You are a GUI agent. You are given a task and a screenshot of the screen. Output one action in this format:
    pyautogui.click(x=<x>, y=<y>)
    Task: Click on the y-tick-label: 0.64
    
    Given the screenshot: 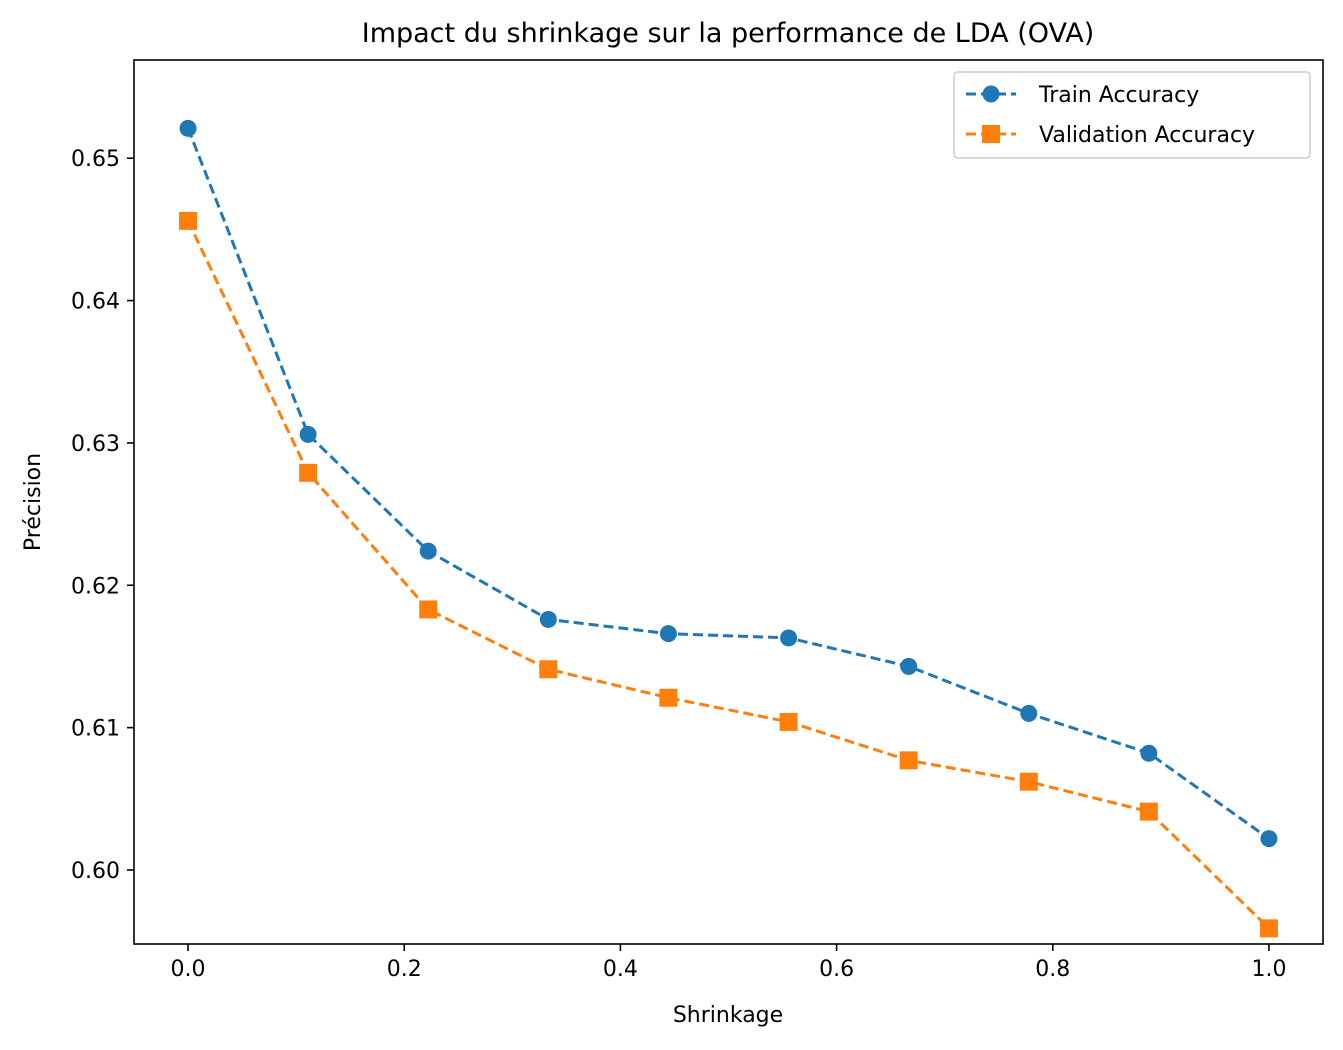 What is the action you would take?
    pyautogui.click(x=95, y=302)
    